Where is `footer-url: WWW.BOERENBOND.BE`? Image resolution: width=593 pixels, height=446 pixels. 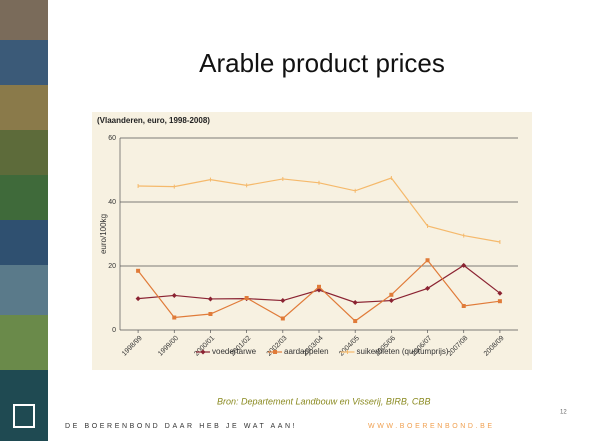 footer-url: WWW.BOERENBOND.BE is located at coordinates (431, 426).